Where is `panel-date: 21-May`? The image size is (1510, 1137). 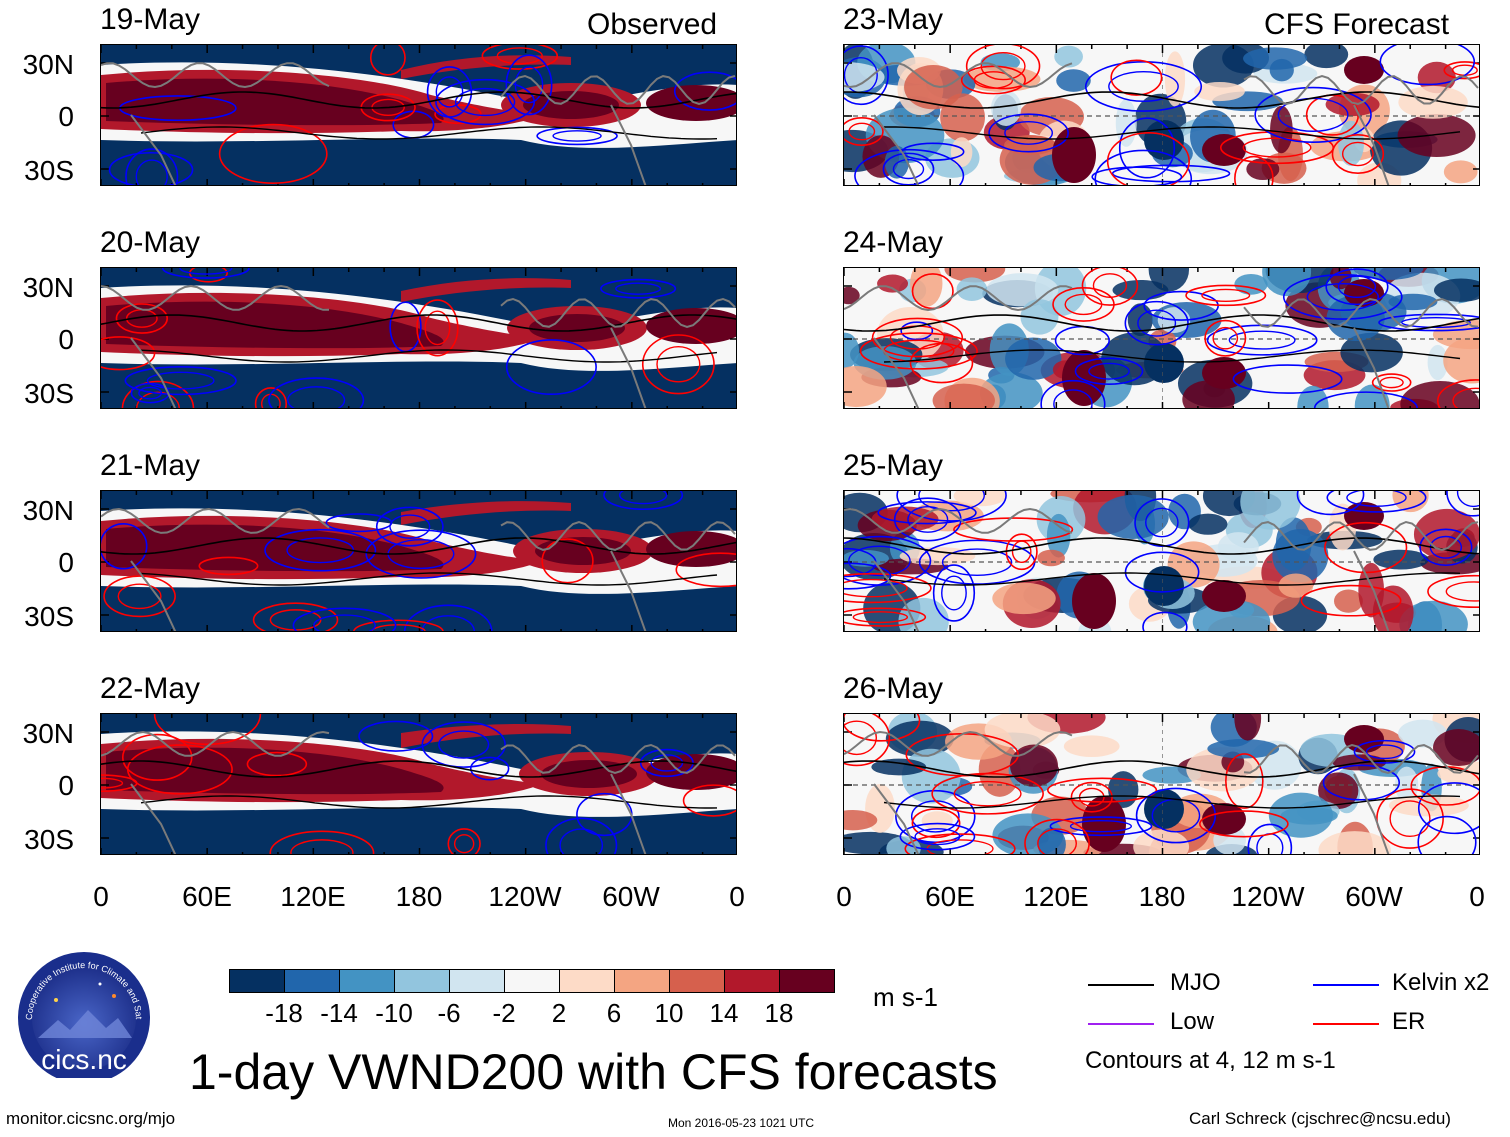 panel-date: 21-May is located at coordinates (150, 465).